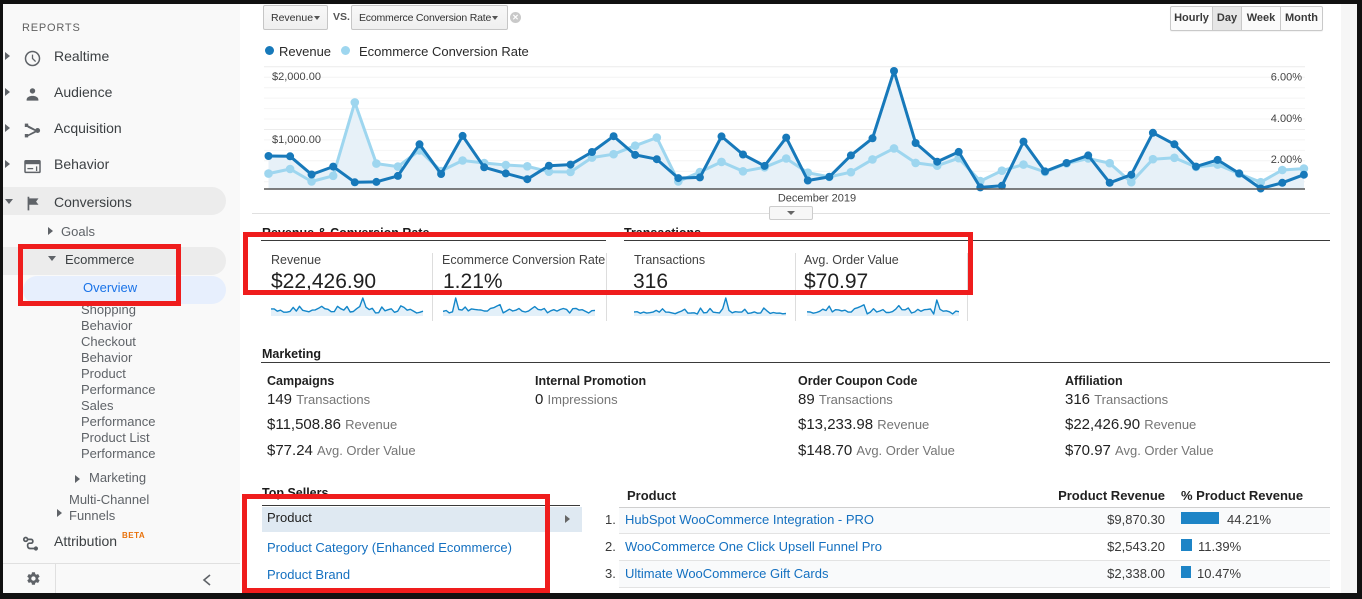  I want to click on svg-text: December 2019, so click(817, 199).